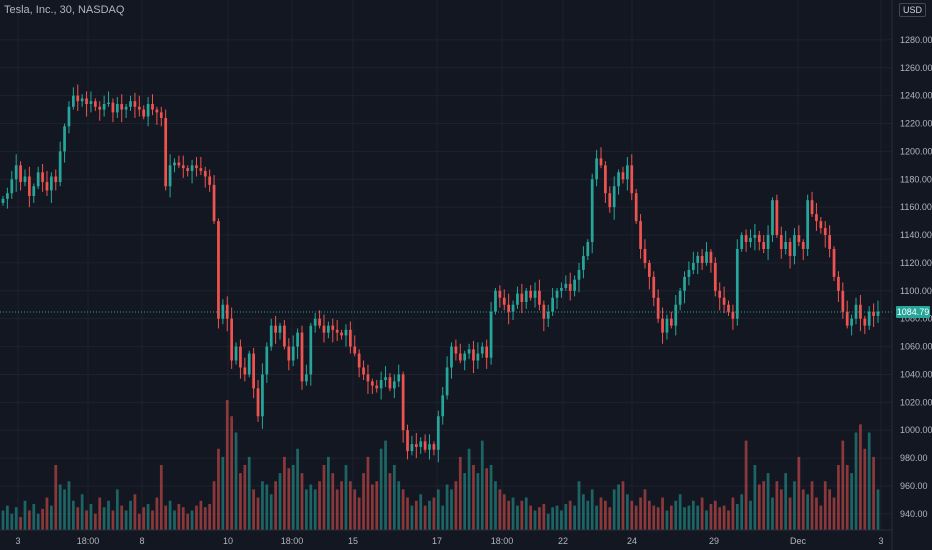 The image size is (932, 550). I want to click on currency-badge: USD, so click(912, 10).